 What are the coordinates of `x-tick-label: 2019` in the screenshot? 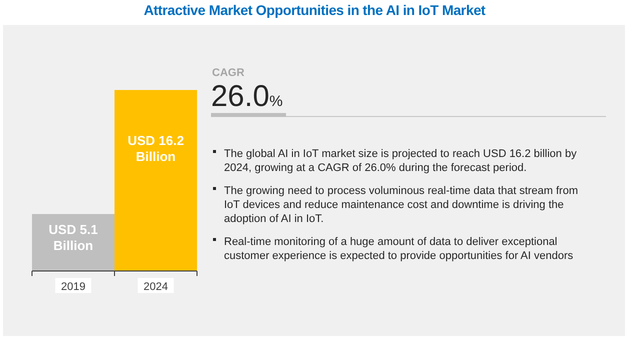 It's located at (73, 287).